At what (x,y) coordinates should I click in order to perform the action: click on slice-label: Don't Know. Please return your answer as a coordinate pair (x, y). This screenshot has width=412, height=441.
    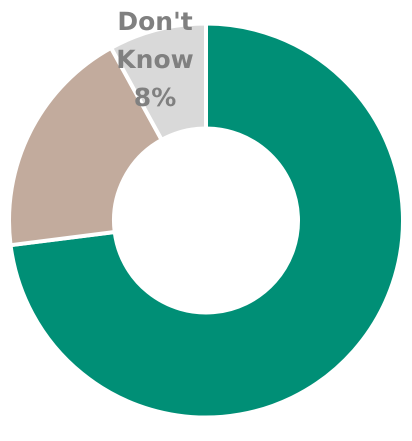
    Looking at the image, I should click on (155, 40).